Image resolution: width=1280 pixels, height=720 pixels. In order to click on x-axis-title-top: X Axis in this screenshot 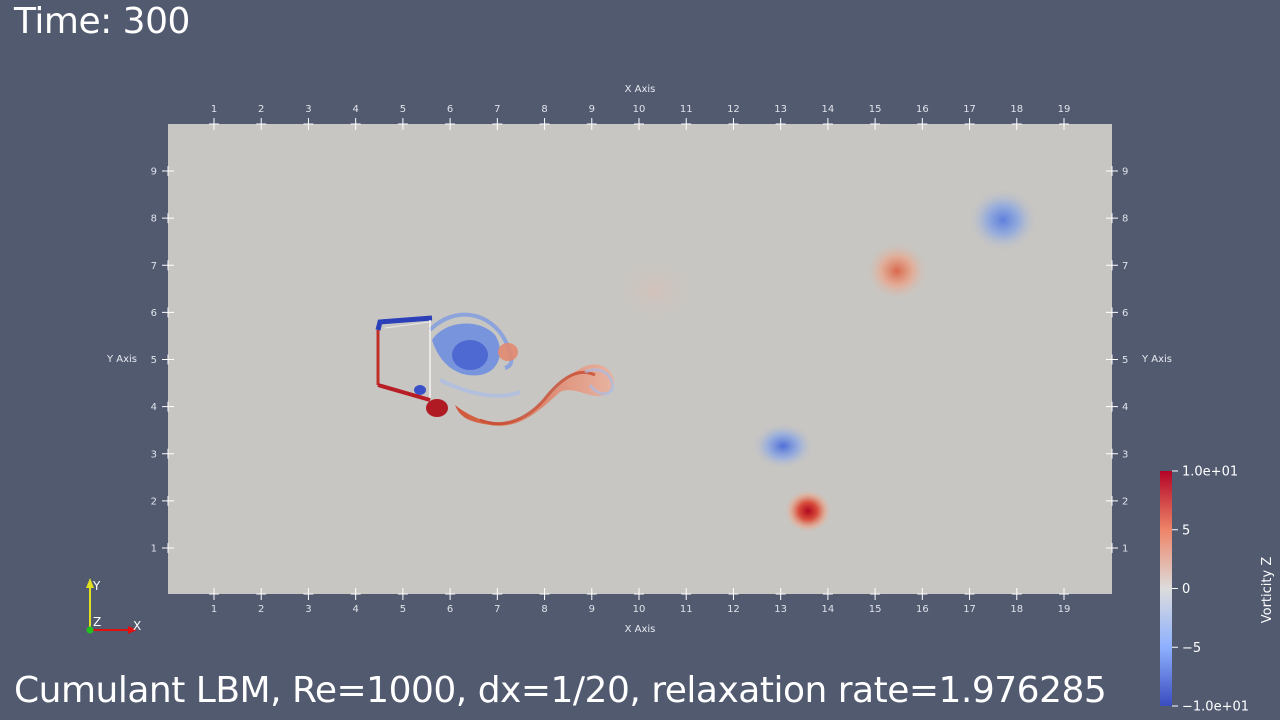, I will do `click(640, 89)`.